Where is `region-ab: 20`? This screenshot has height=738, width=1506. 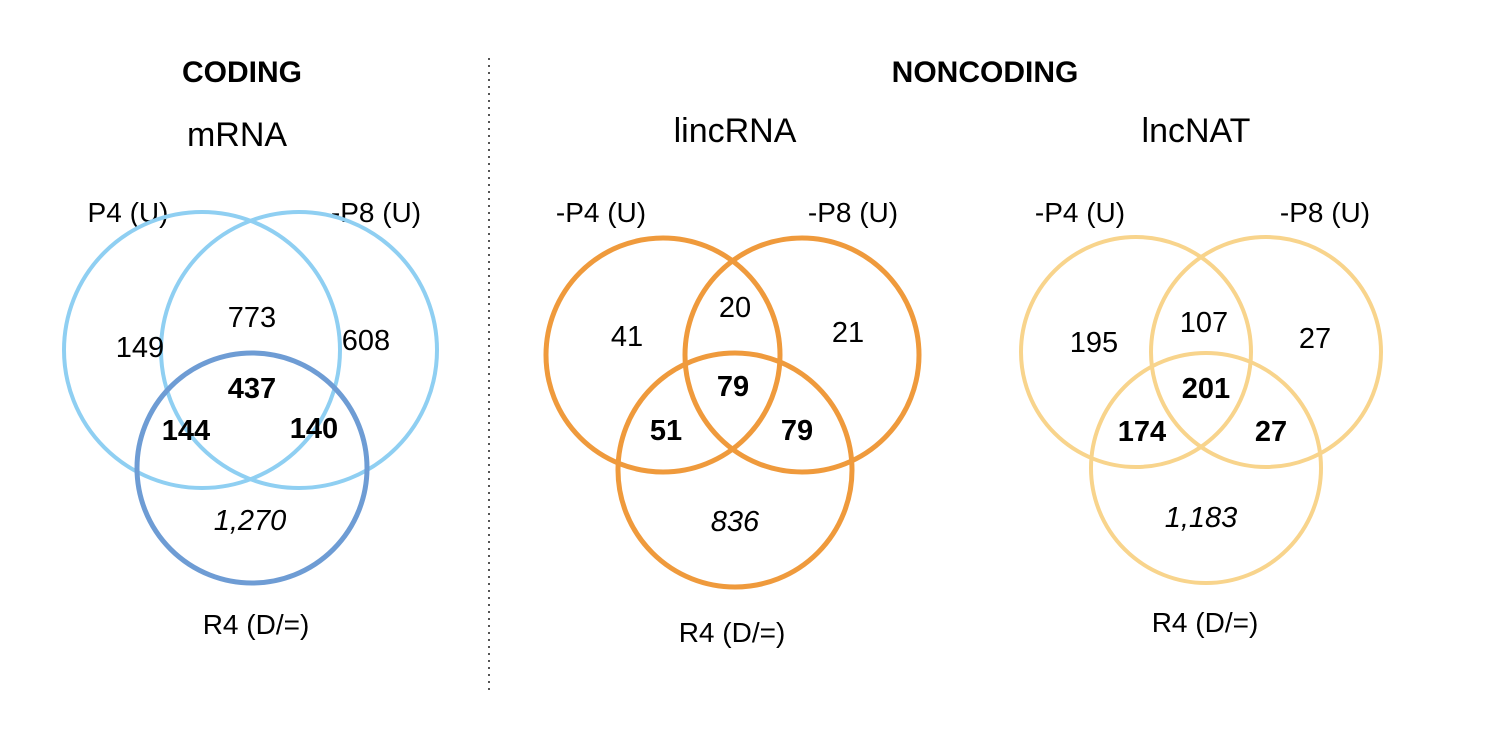 region-ab: 20 is located at coordinates (735, 308).